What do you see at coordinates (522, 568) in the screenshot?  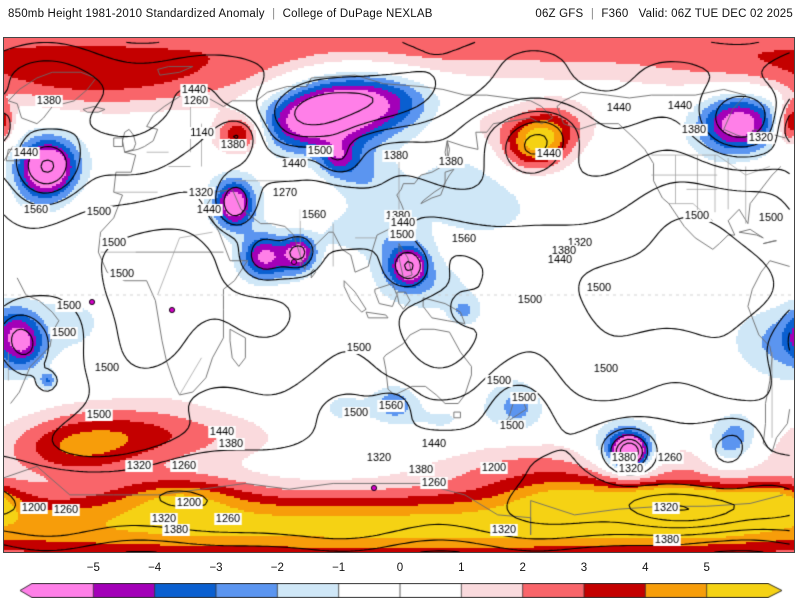 I see `colorbar-tick-pos2: 2` at bounding box center [522, 568].